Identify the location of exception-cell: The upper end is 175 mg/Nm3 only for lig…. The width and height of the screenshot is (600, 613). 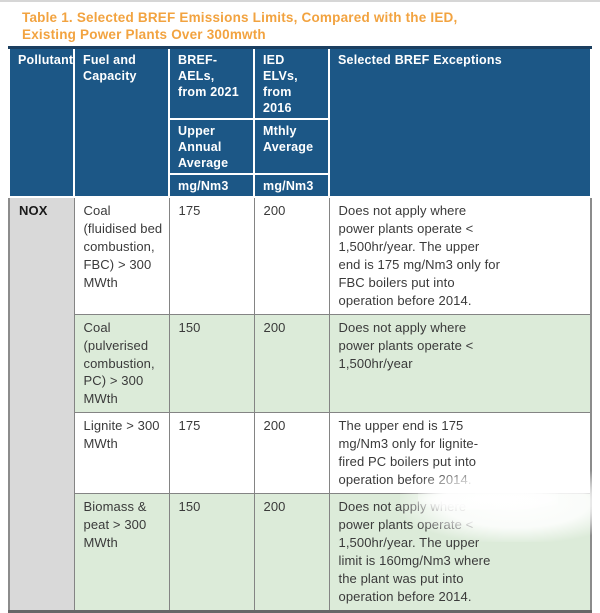
(460, 453).